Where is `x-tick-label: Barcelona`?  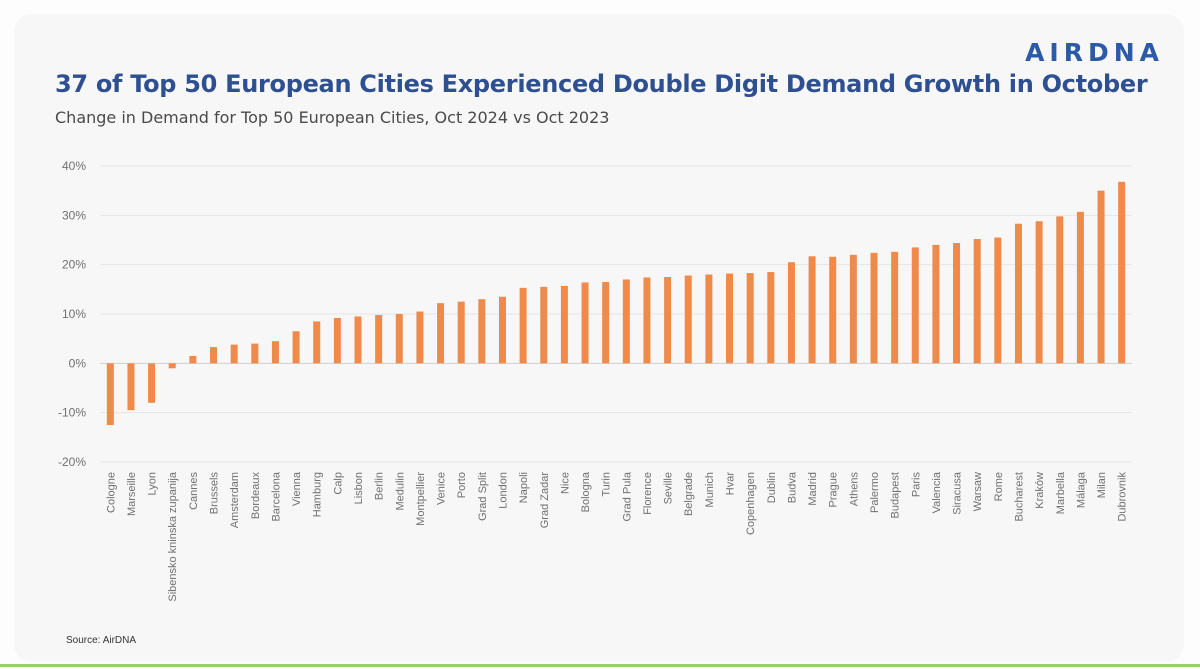
x-tick-label: Barcelona is located at coordinates (276, 496).